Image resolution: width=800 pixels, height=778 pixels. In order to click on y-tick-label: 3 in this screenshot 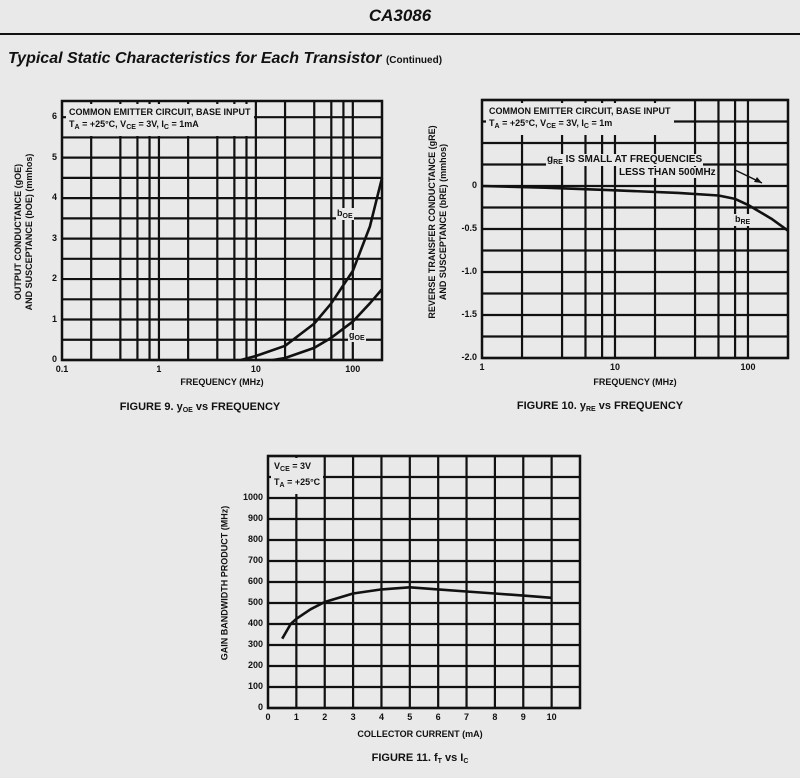, I will do `click(54, 237)`.